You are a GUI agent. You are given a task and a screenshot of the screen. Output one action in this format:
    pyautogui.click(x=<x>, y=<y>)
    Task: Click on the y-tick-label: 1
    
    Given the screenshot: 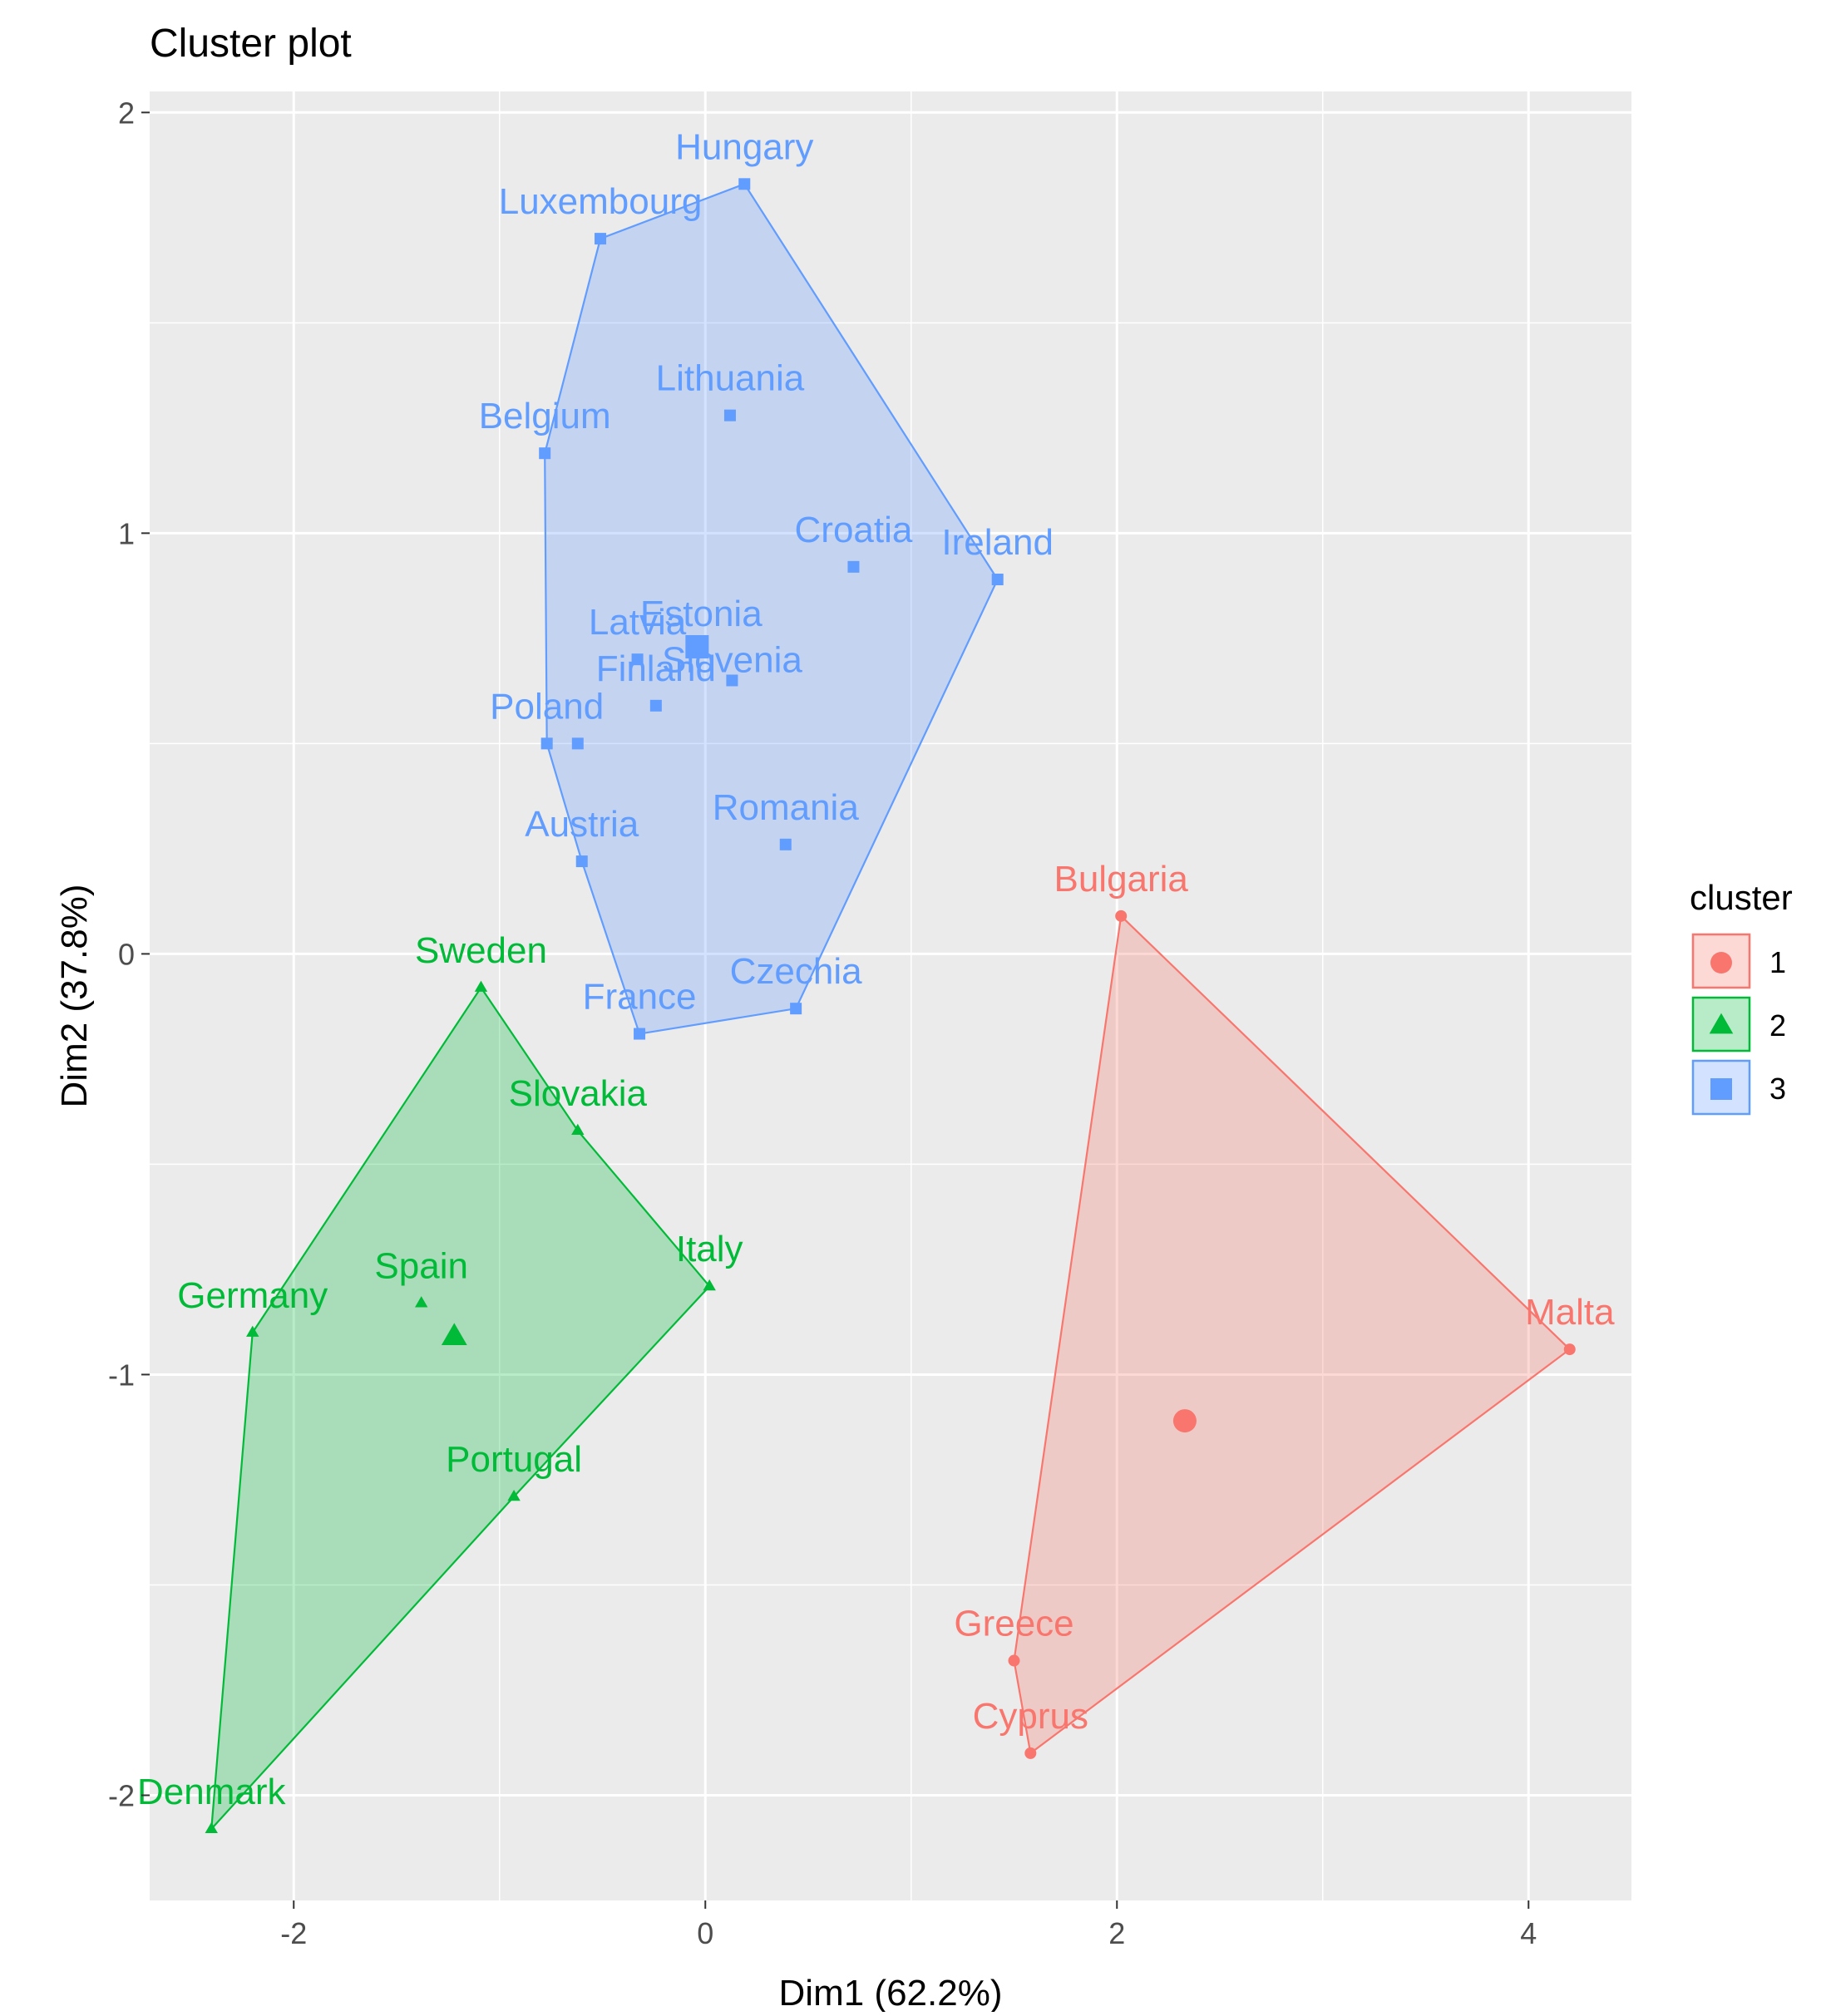 What is the action you would take?
    pyautogui.click(x=126, y=533)
    